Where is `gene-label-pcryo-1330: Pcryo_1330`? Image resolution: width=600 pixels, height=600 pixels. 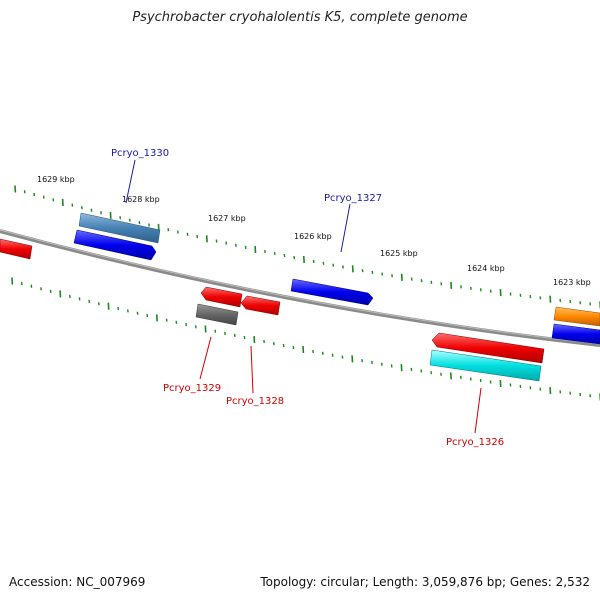 gene-label-pcryo-1330: Pcryo_1330 is located at coordinates (140, 153).